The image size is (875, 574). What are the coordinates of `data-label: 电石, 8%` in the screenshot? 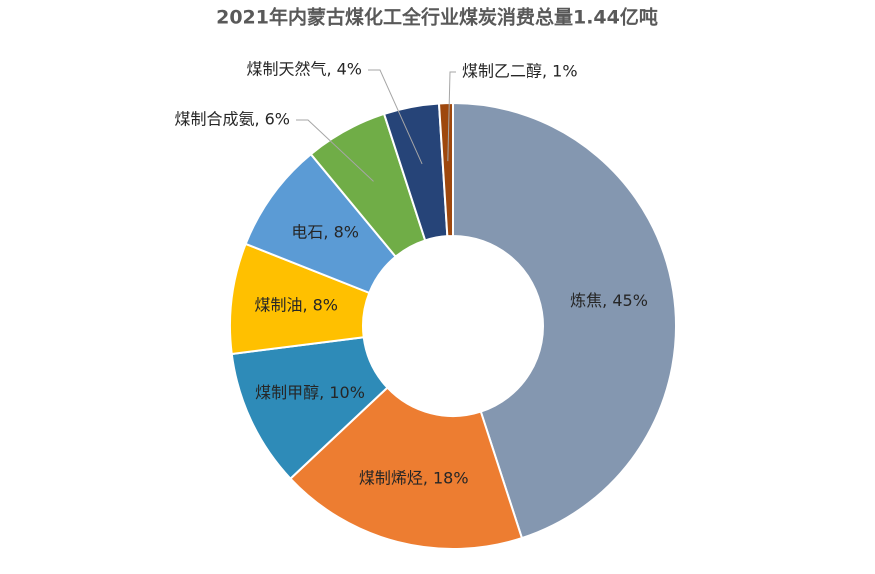 It's located at (325, 232).